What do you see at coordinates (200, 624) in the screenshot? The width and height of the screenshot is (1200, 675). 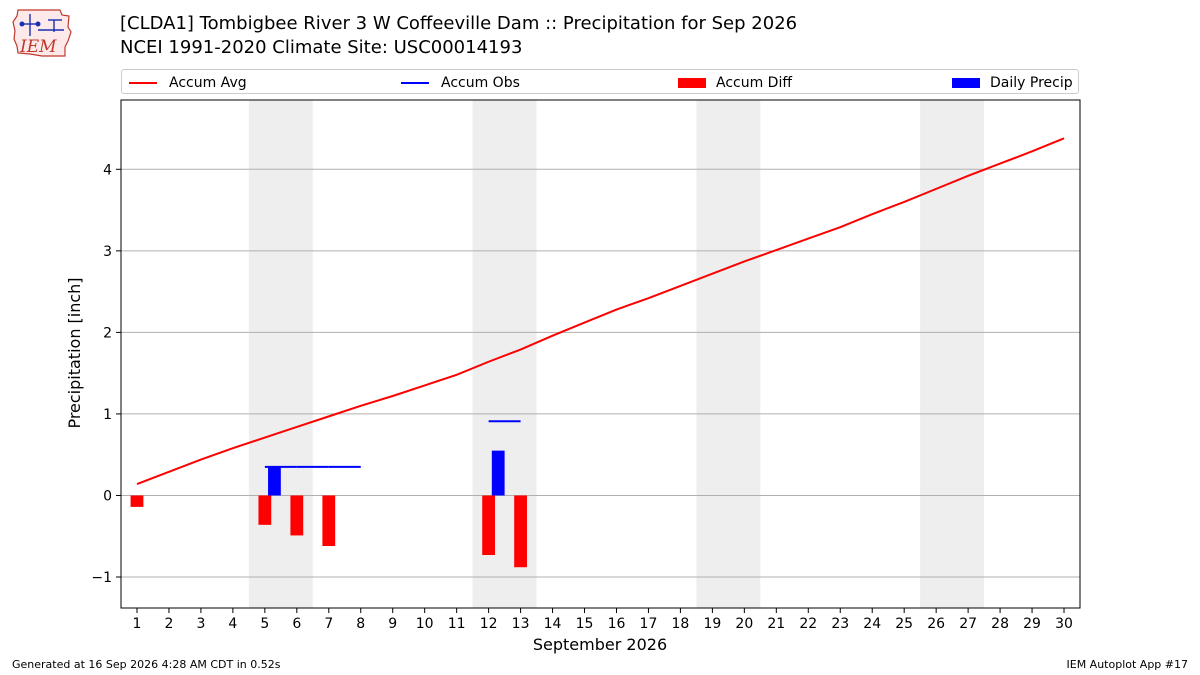 I see `x-tick-label: 3` at bounding box center [200, 624].